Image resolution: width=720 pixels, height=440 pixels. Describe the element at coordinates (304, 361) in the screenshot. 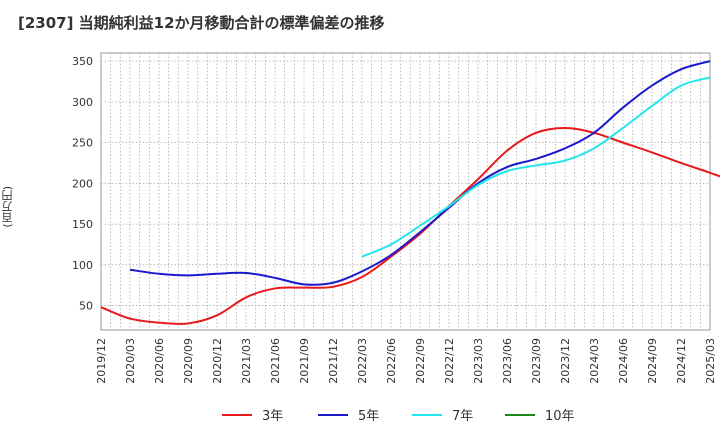

I see `x-tick-label: 2021/09` at that location.